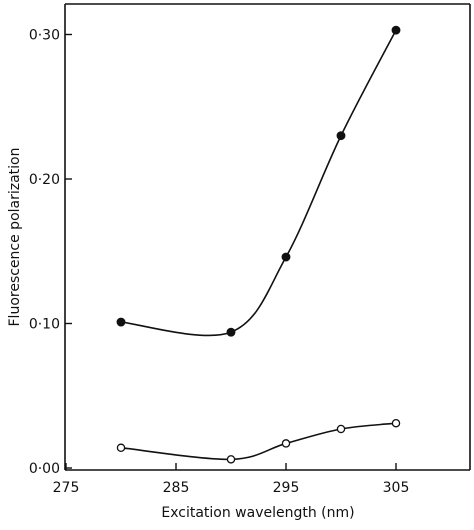 Image resolution: width=474 pixels, height=530 pixels. Describe the element at coordinates (44, 469) in the screenshot. I see `y-tick-label: 0·00` at that location.